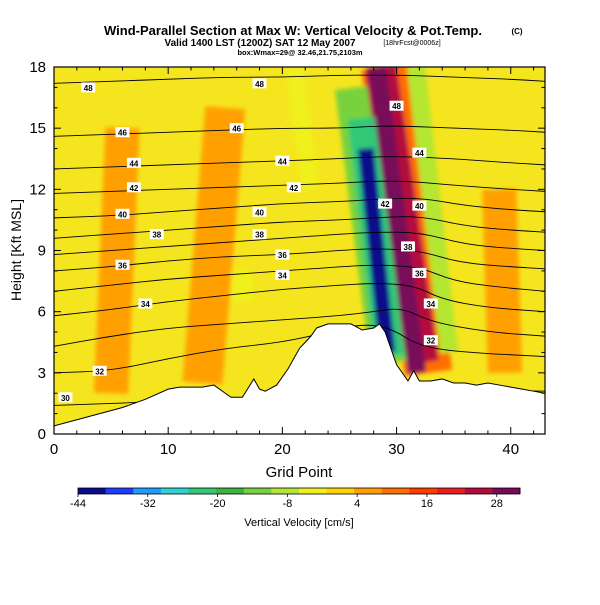 The width and height of the screenshot is (600, 605). I want to click on contour-label-15: 38, so click(259, 234).